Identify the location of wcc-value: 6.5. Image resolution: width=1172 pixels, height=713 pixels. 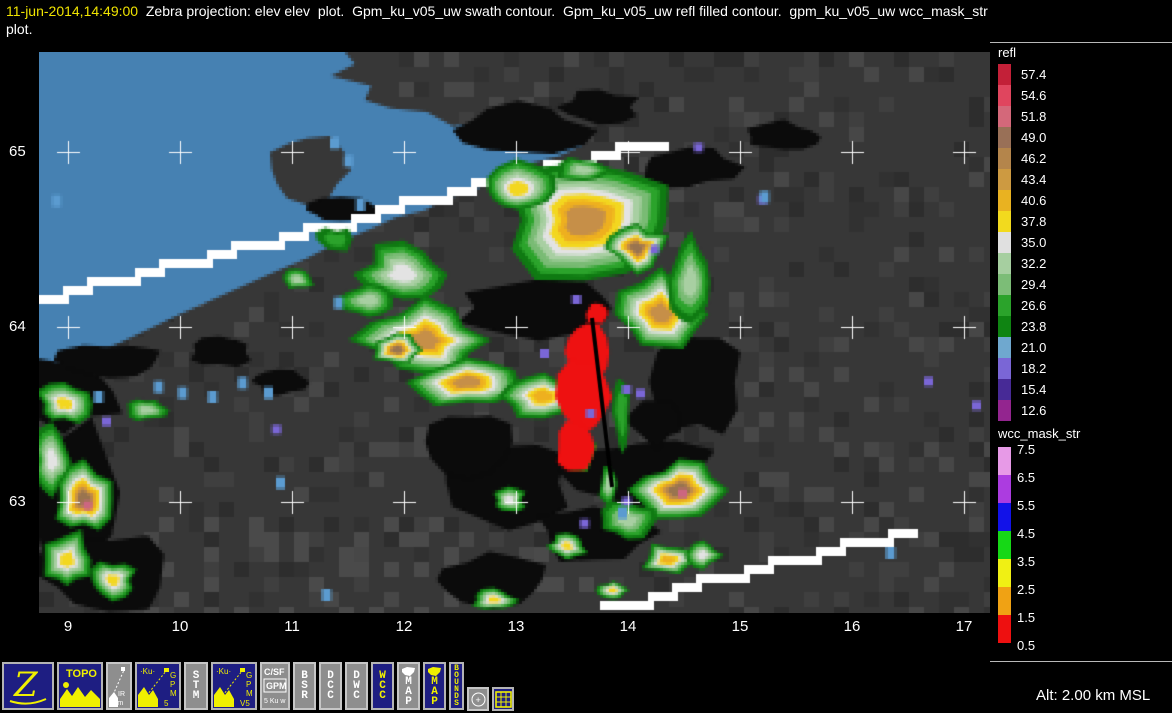
(1026, 477).